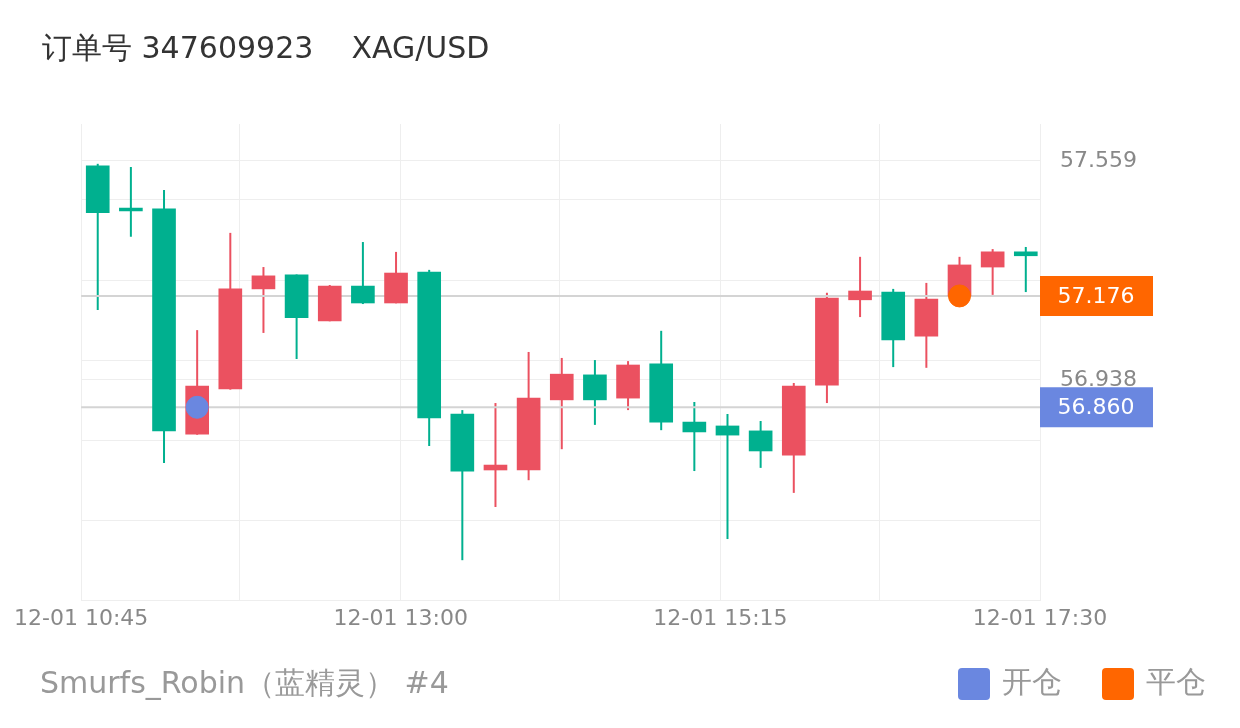 The height and width of the screenshot is (728, 1240). What do you see at coordinates (81, 617) in the screenshot?
I see `x-tick-label: 12-01 10:45` at bounding box center [81, 617].